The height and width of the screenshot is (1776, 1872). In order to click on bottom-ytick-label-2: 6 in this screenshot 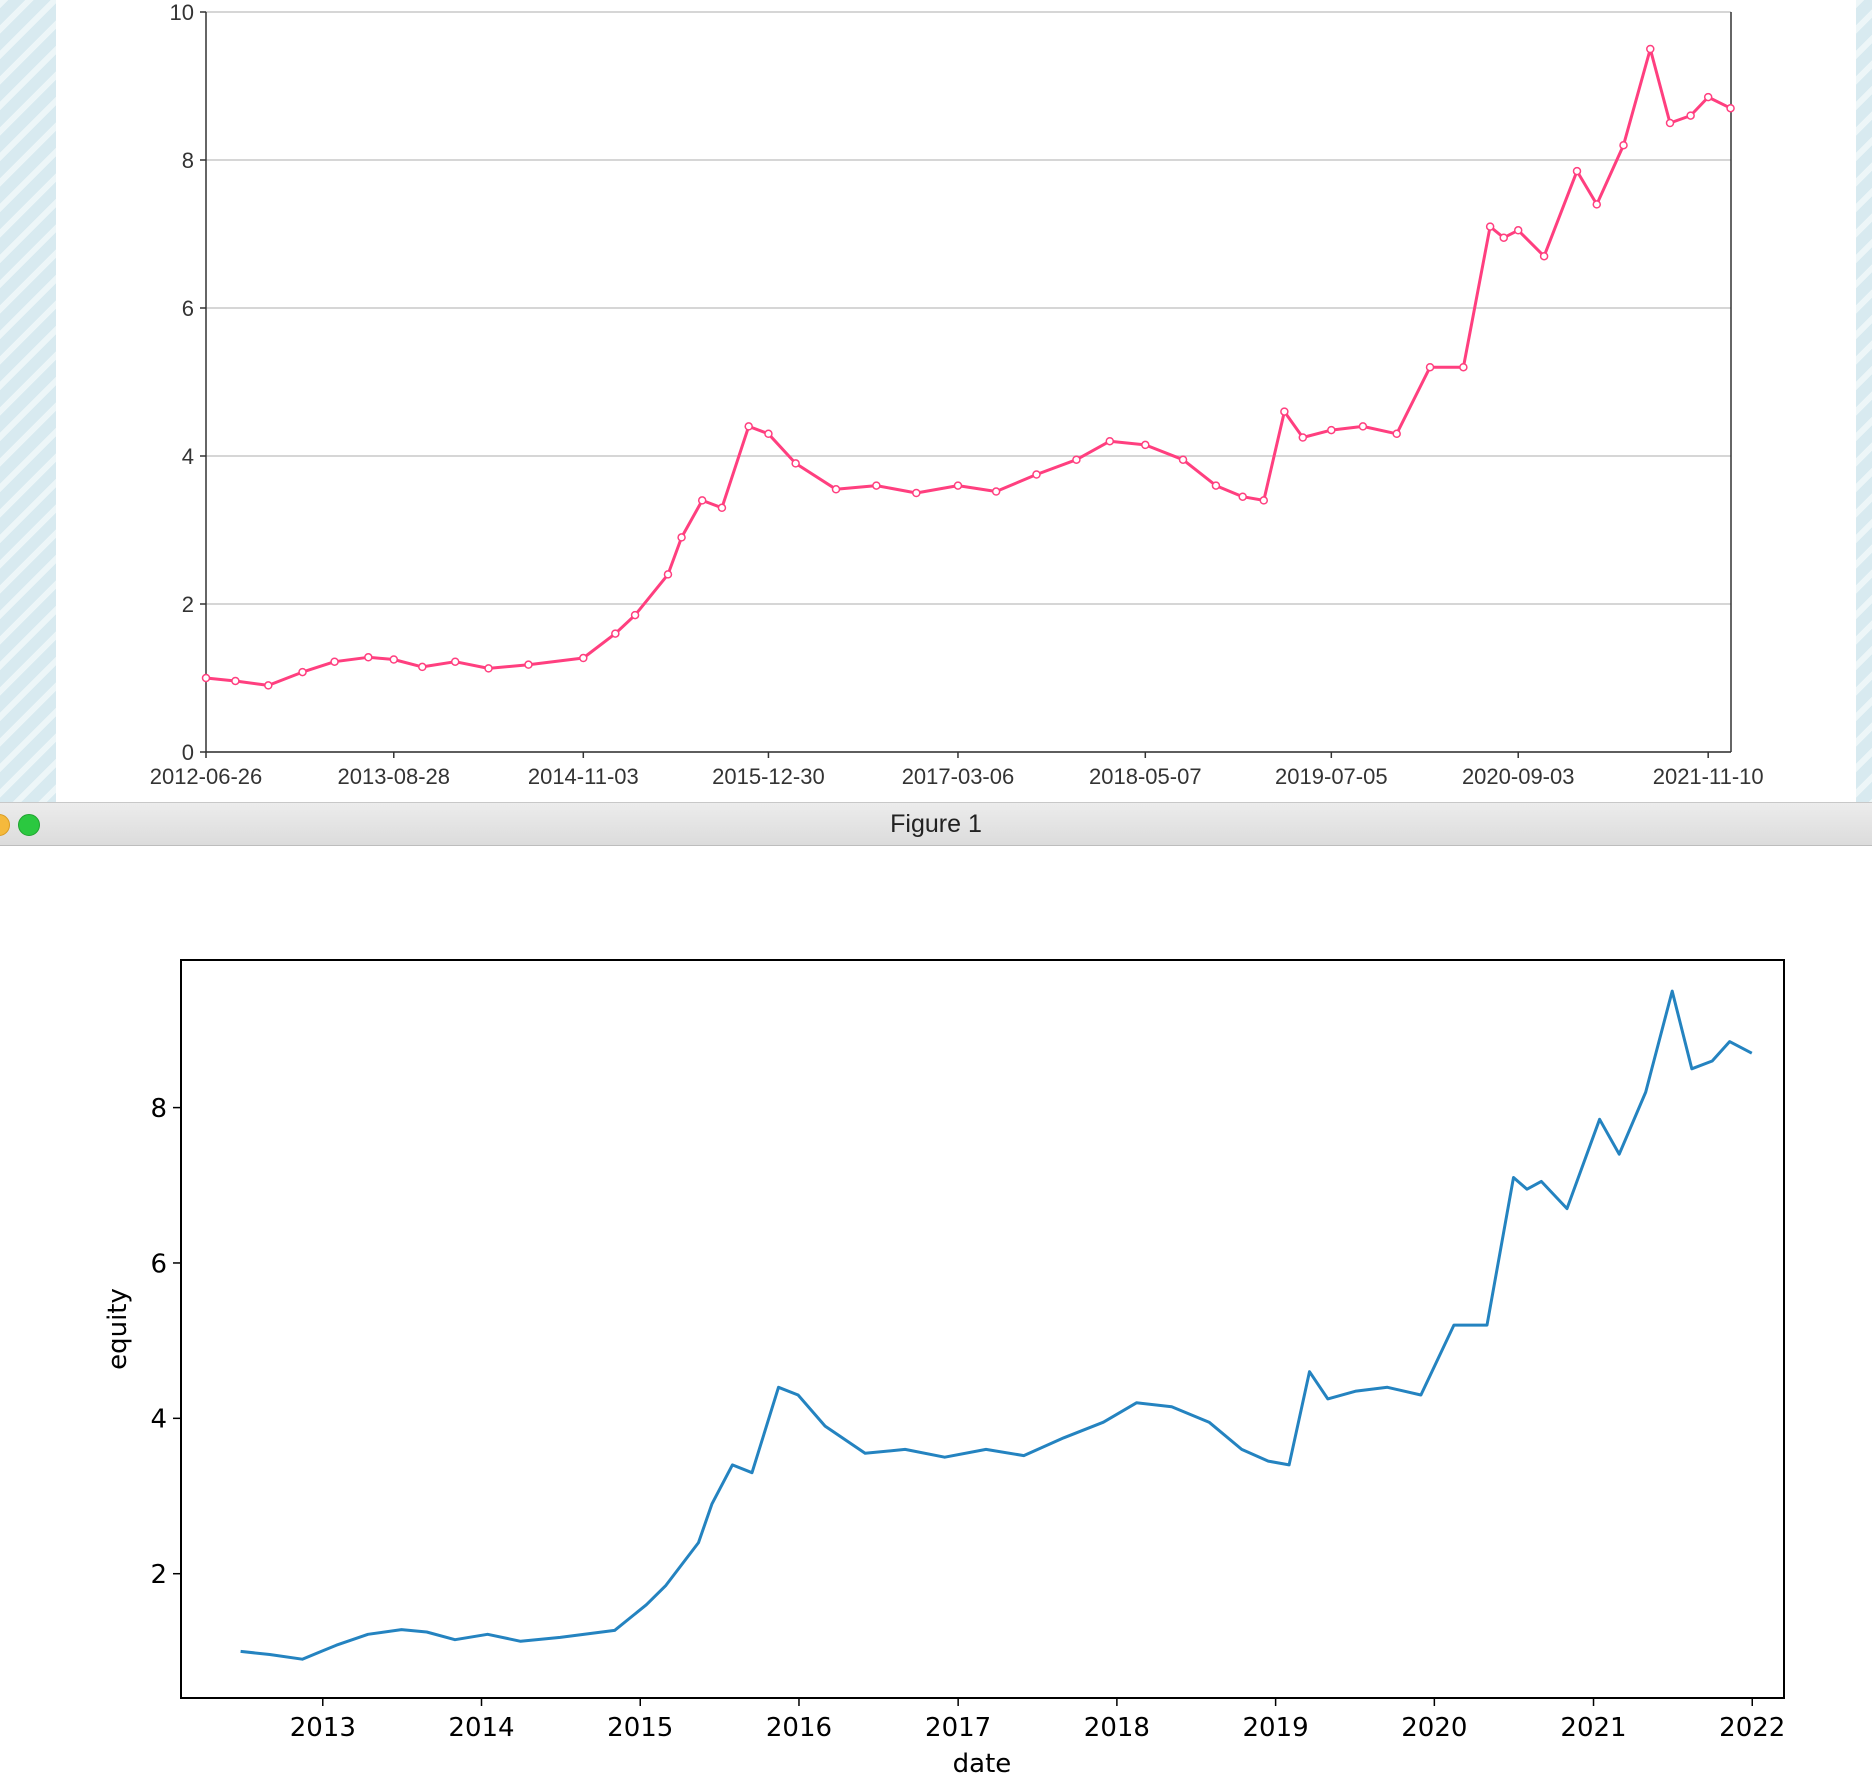, I will do `click(158, 1264)`.